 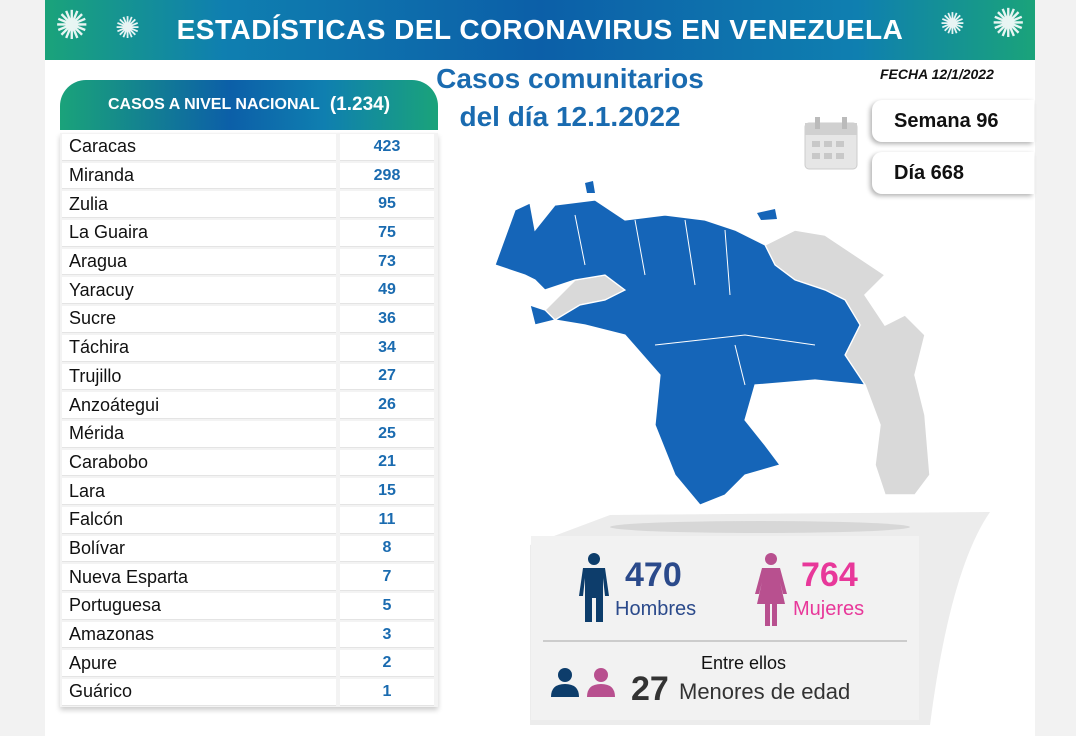 I want to click on state-name: Apure, so click(x=199, y=664).